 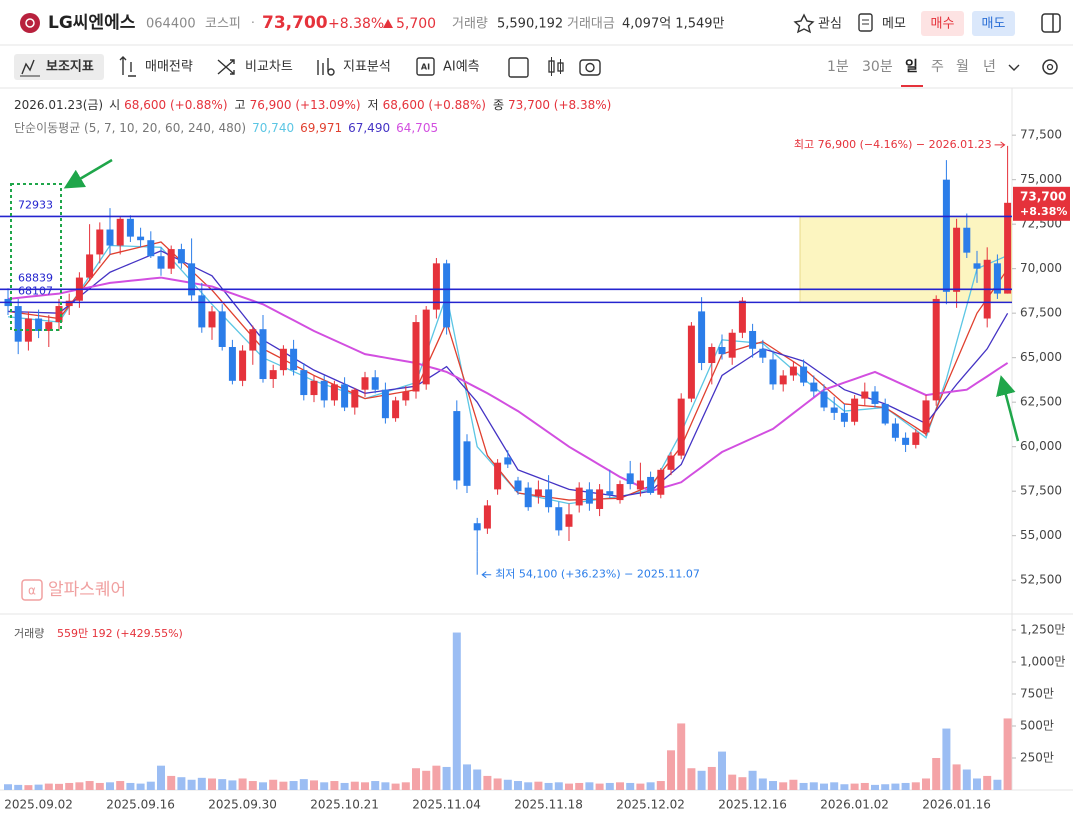 What do you see at coordinates (1014, 67) in the screenshot?
I see `period-menu` at bounding box center [1014, 67].